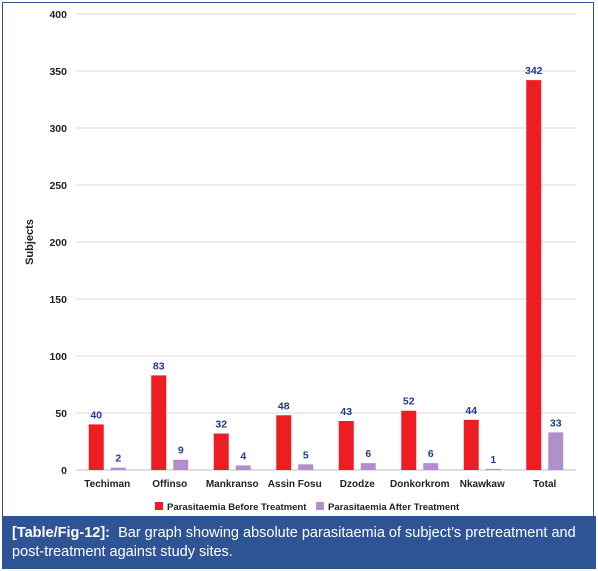 This screenshot has width=598, height=571. What do you see at coordinates (58, 300) in the screenshot?
I see `y-tick-label: 150` at bounding box center [58, 300].